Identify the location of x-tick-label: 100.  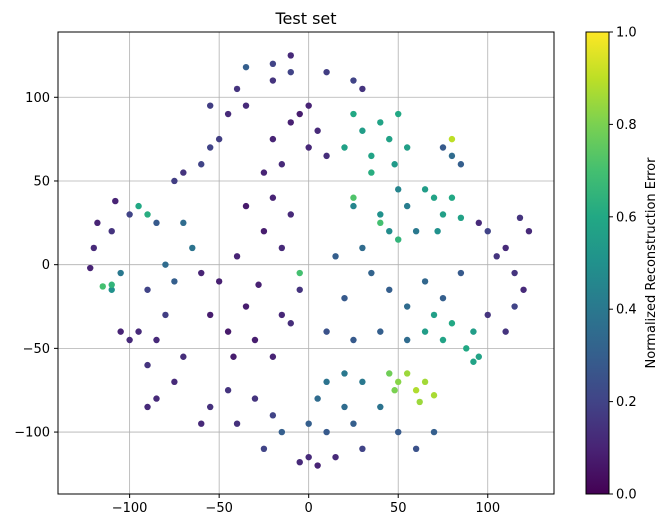
(487, 508).